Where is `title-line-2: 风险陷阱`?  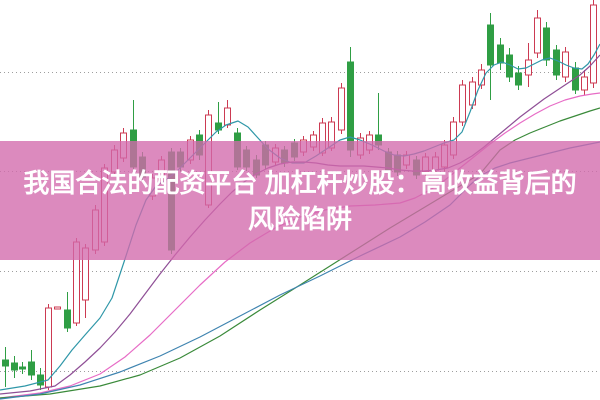 title-line-2: 风险陷阱 is located at coordinates (299, 218).